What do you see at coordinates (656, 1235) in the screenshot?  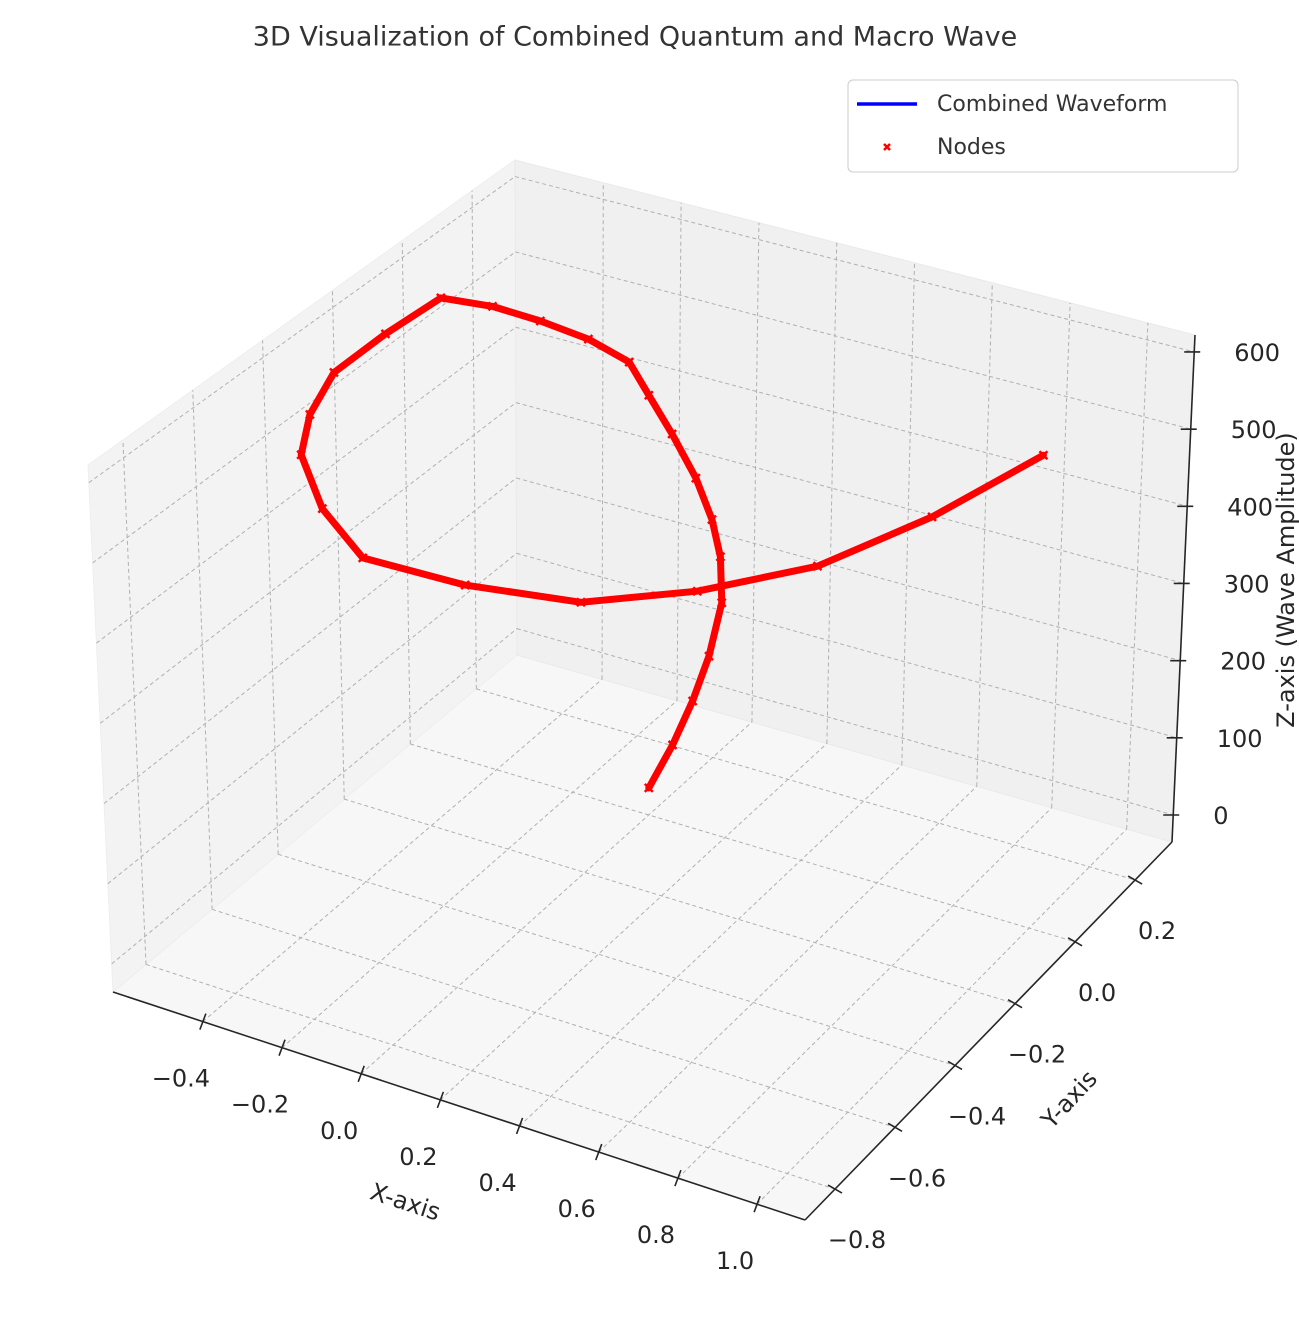 I see `x-tick-label: 0.8` at bounding box center [656, 1235].